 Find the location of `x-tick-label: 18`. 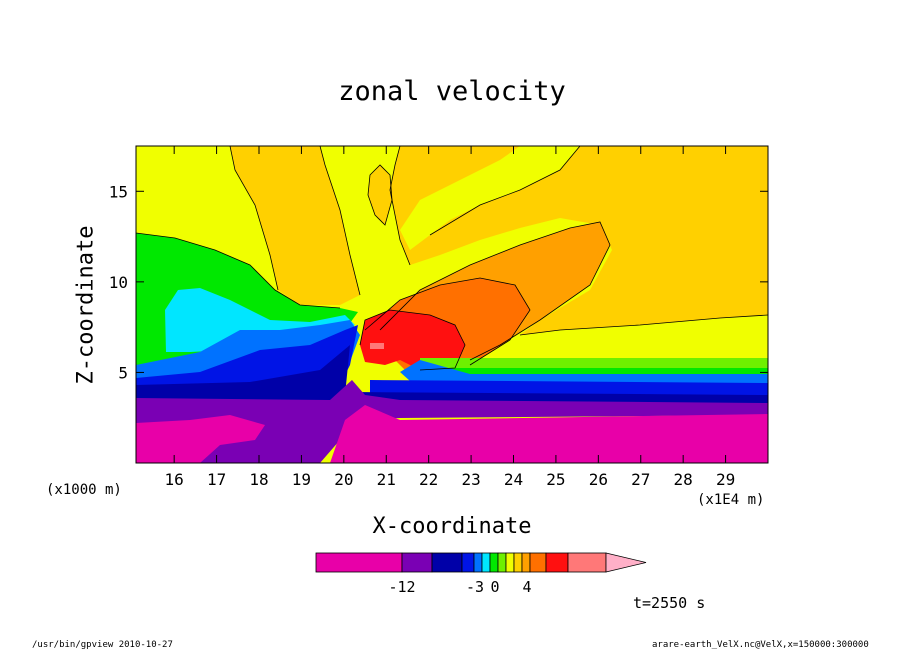

x-tick-label: 18 is located at coordinates (258, 479).